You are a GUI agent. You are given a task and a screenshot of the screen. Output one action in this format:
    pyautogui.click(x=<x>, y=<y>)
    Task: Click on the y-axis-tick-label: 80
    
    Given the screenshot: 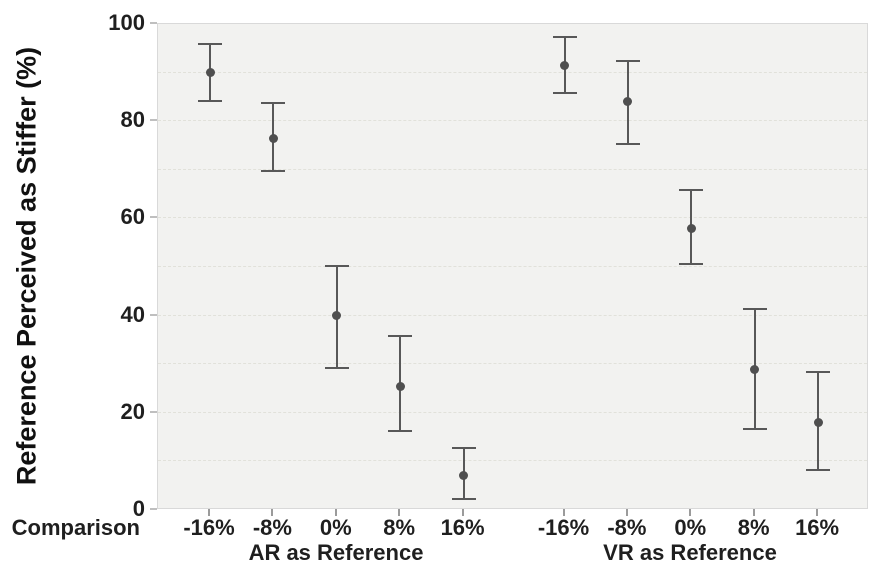 What is the action you would take?
    pyautogui.click(x=132, y=120)
    